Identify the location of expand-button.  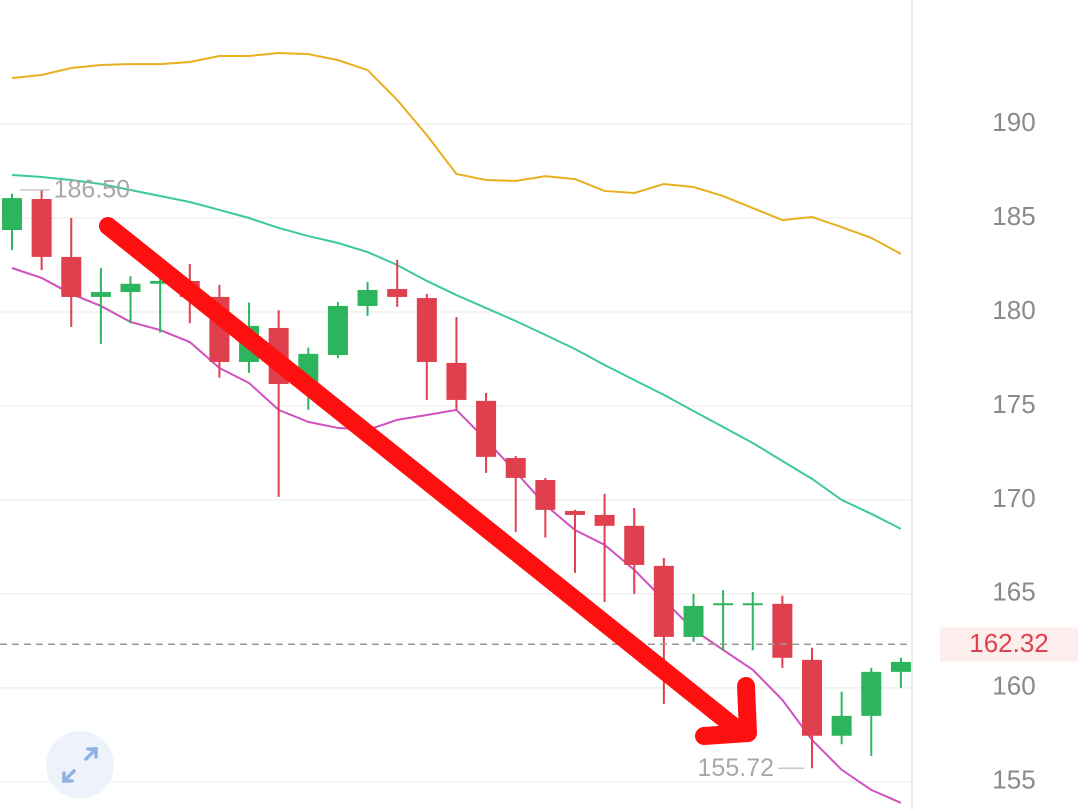
(80, 765).